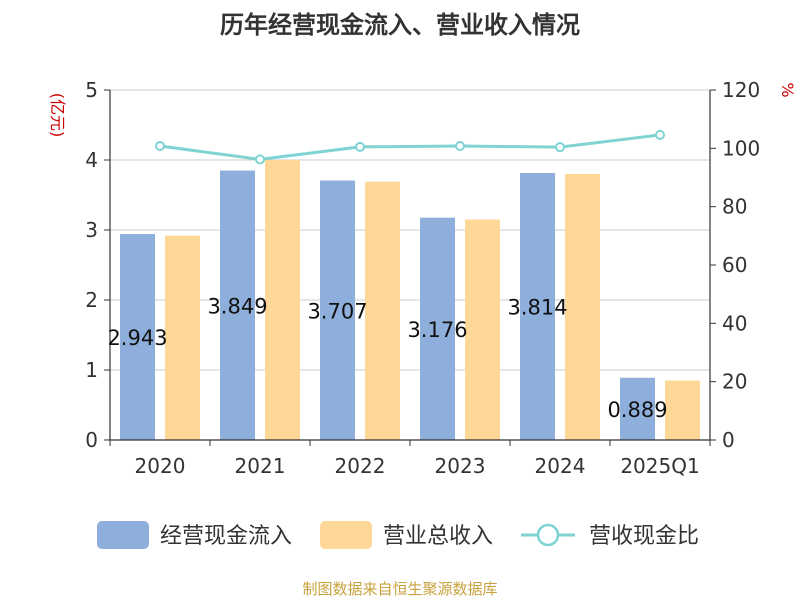  Describe the element at coordinates (659, 466) in the screenshot. I see `x-tick-label: 2025Q1` at that location.